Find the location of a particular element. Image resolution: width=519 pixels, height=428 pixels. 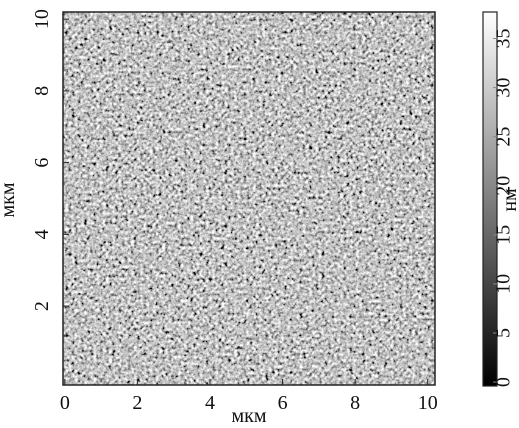

colorbar-tick-label: 20 is located at coordinates (504, 186).